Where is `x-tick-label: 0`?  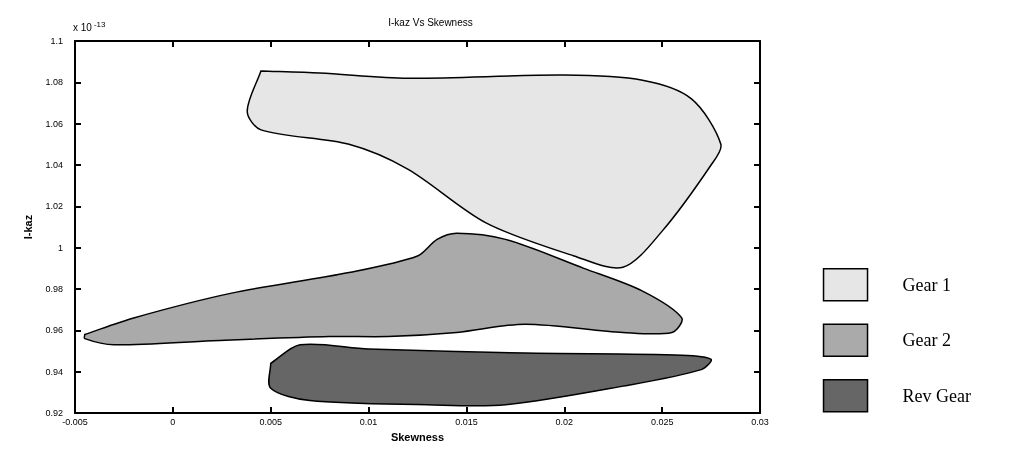 x-tick-label: 0 is located at coordinates (173, 421).